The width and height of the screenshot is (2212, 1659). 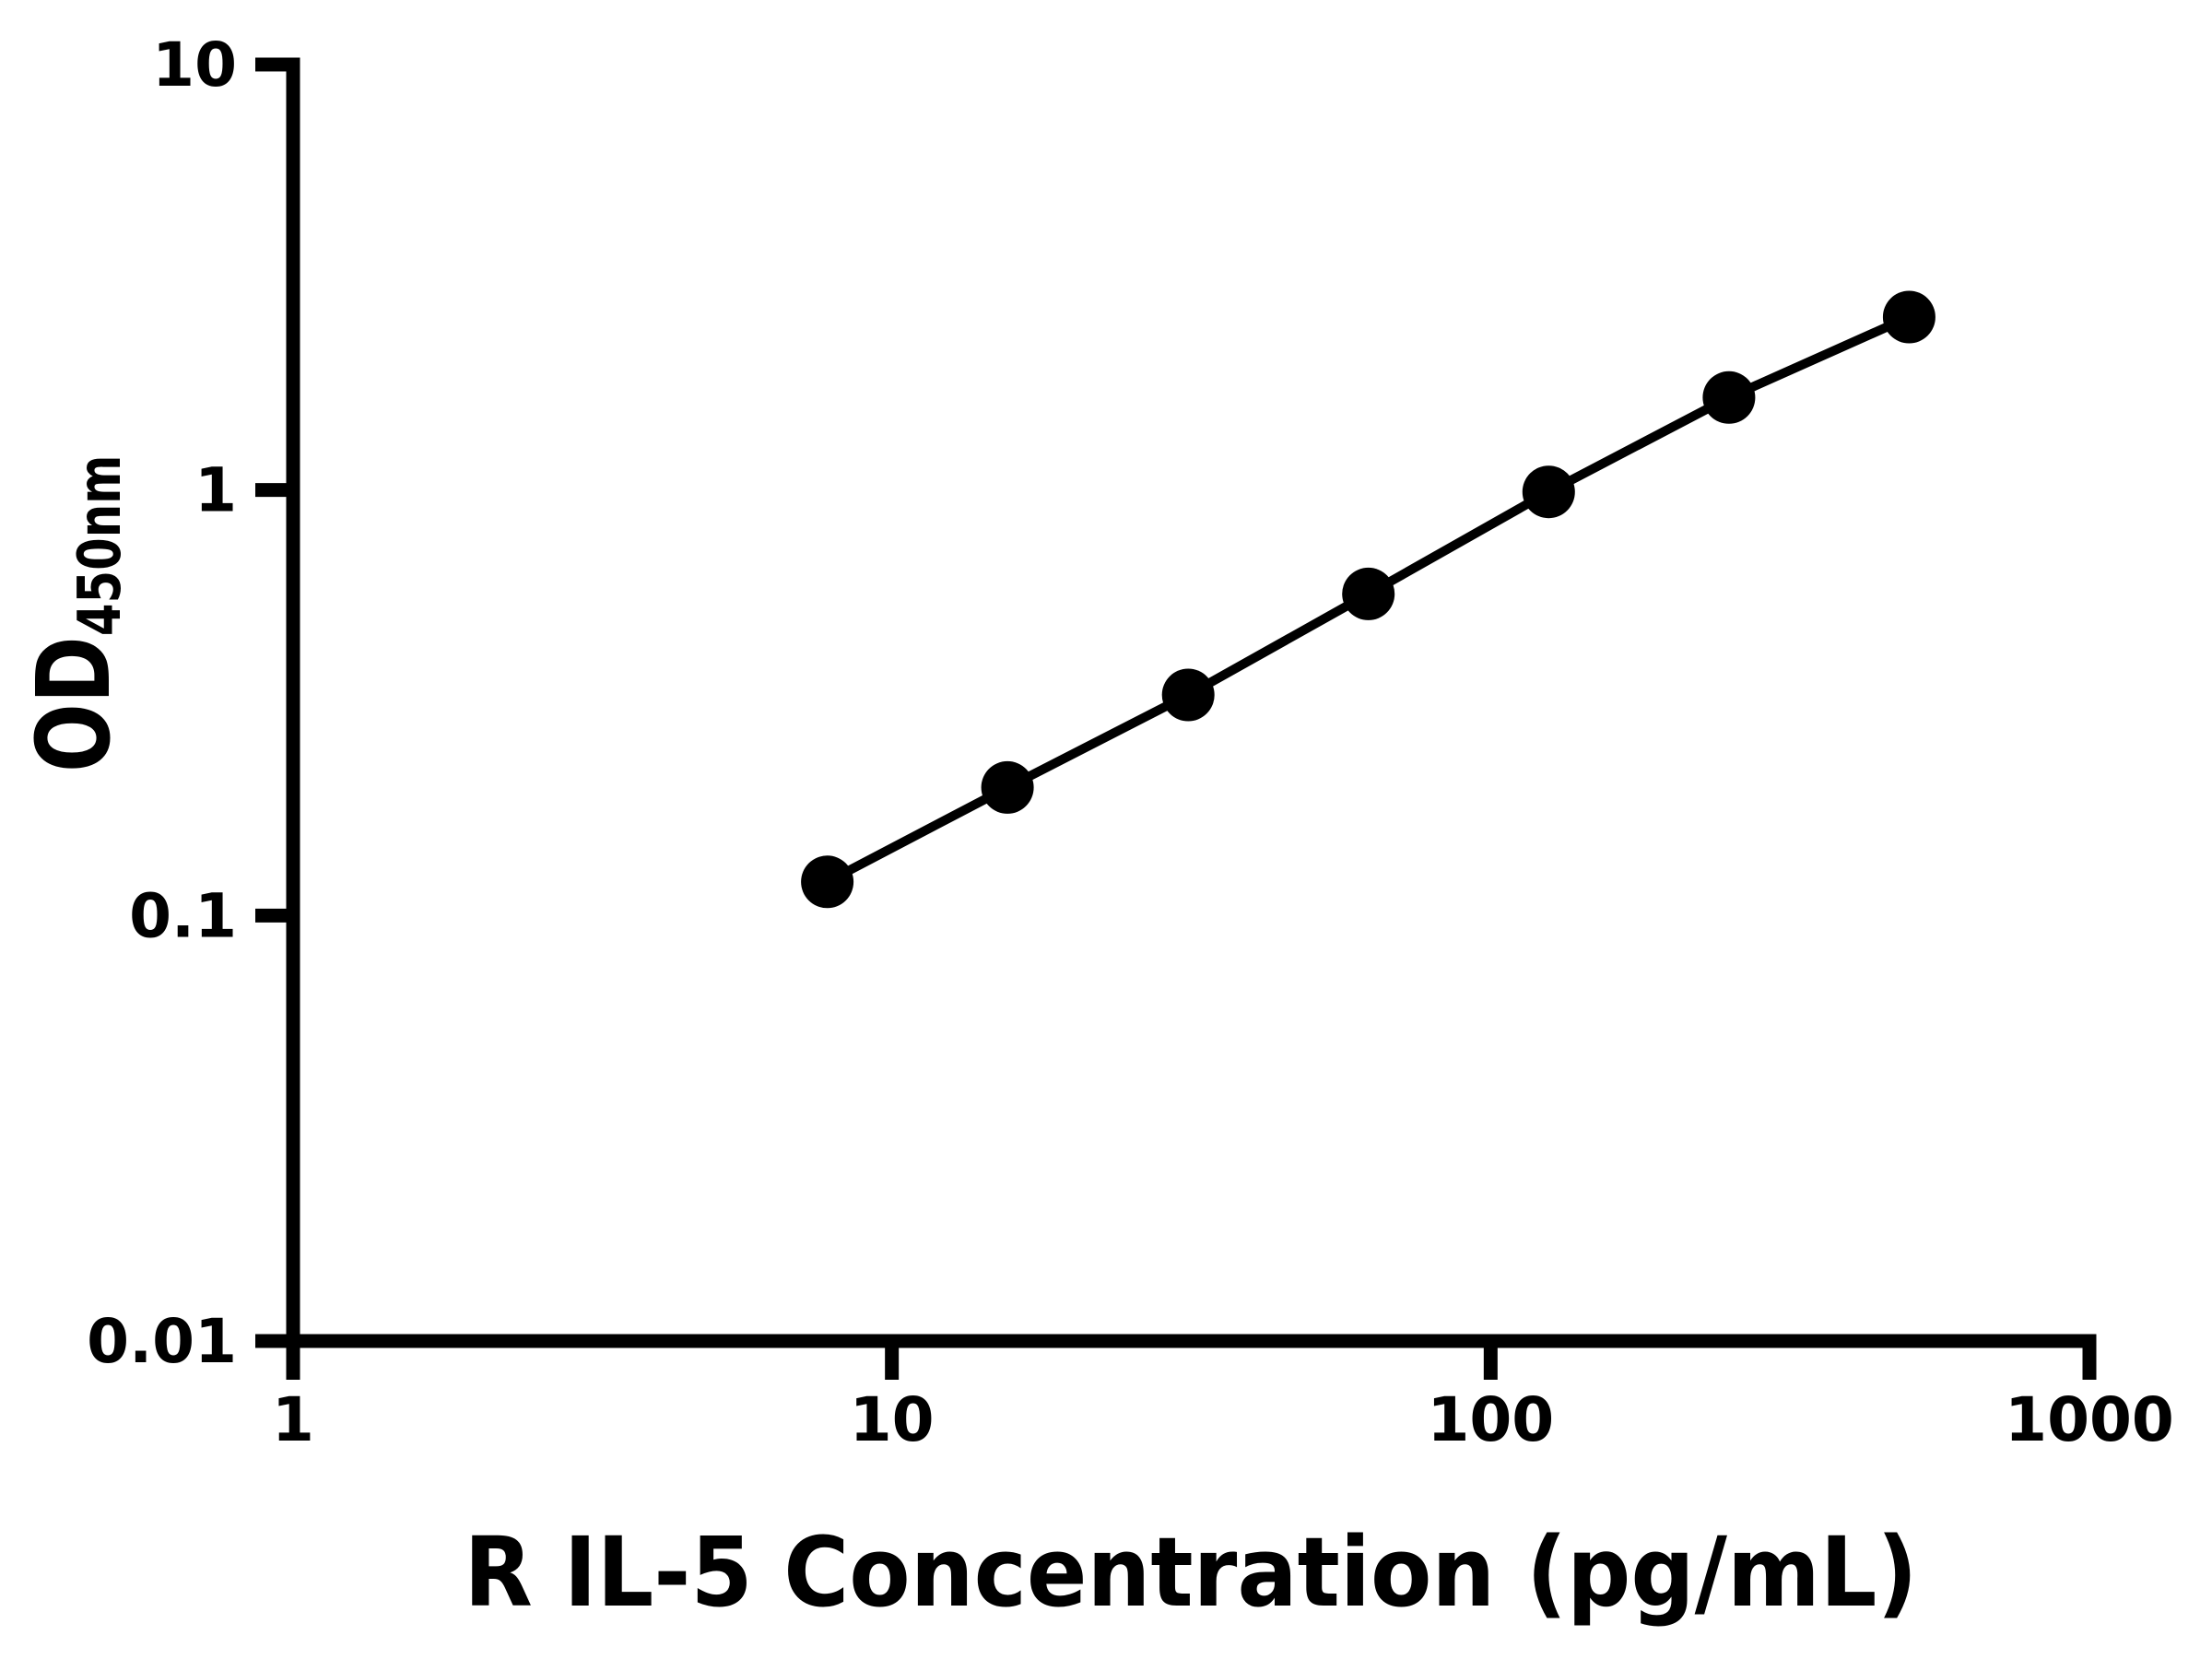 What do you see at coordinates (74, 704) in the screenshot?
I see `y-axis-title-main: OD` at bounding box center [74, 704].